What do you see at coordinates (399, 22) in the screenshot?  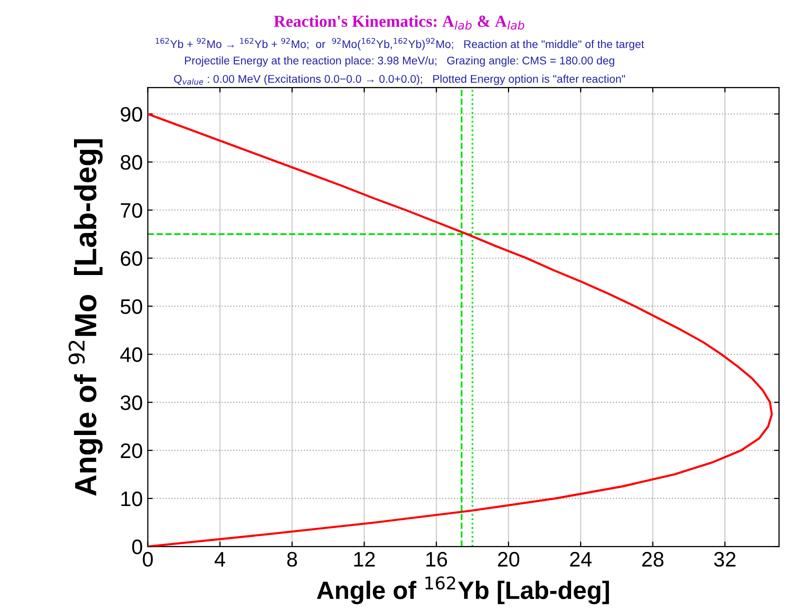 I see `chart-title: Reaction's Kinematics: A$_{lab}$ & A$_{lab}$` at bounding box center [399, 22].